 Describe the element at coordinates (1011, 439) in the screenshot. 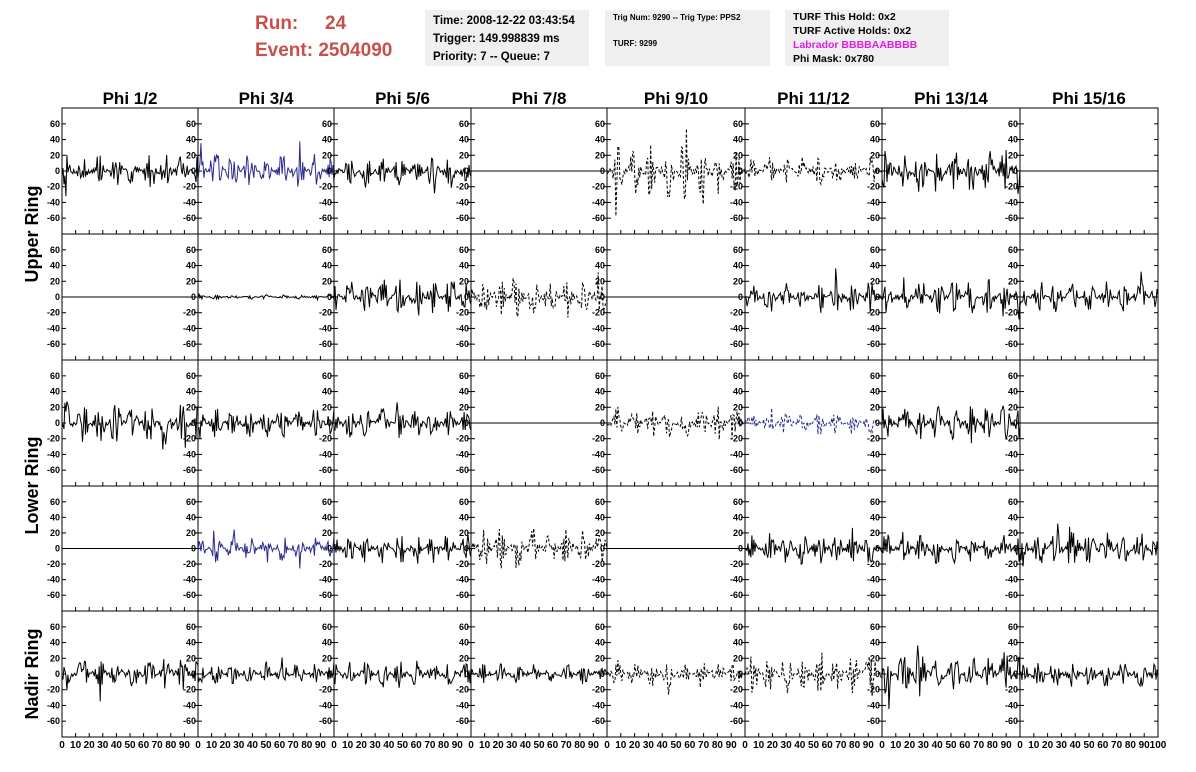

I see `y-tick-label-r3-c8-2: -20` at that location.